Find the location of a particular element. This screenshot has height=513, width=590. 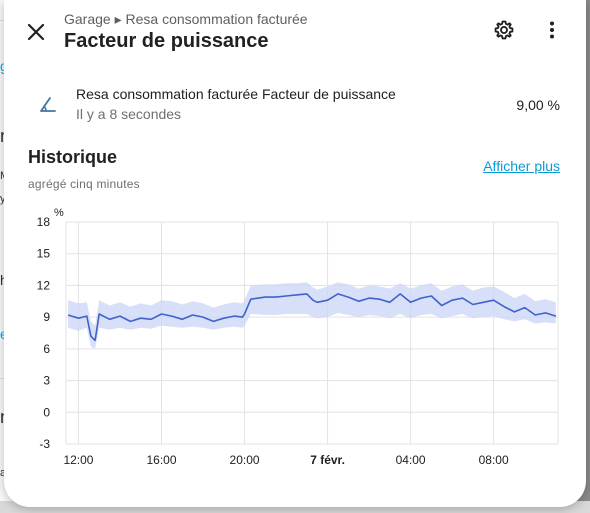

y-tick-label: 12 is located at coordinates (44, 285).